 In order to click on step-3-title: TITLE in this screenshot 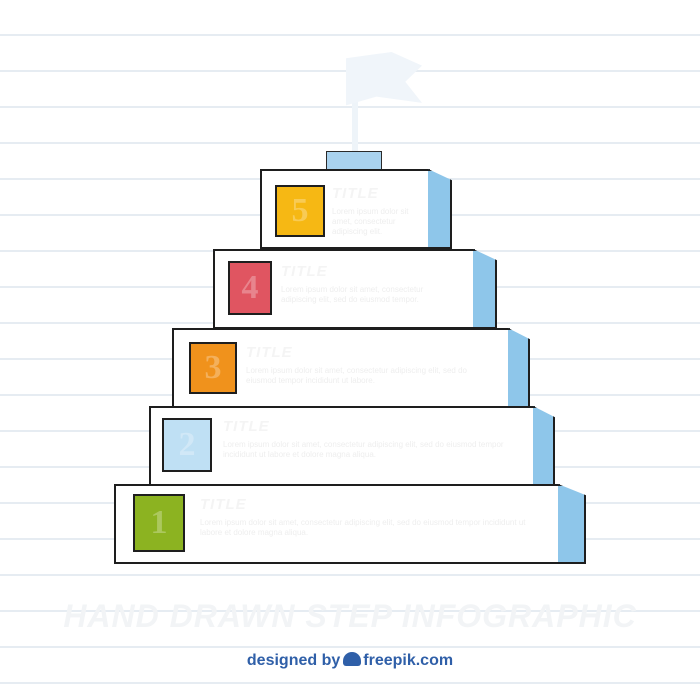, I will do `click(269, 352)`.